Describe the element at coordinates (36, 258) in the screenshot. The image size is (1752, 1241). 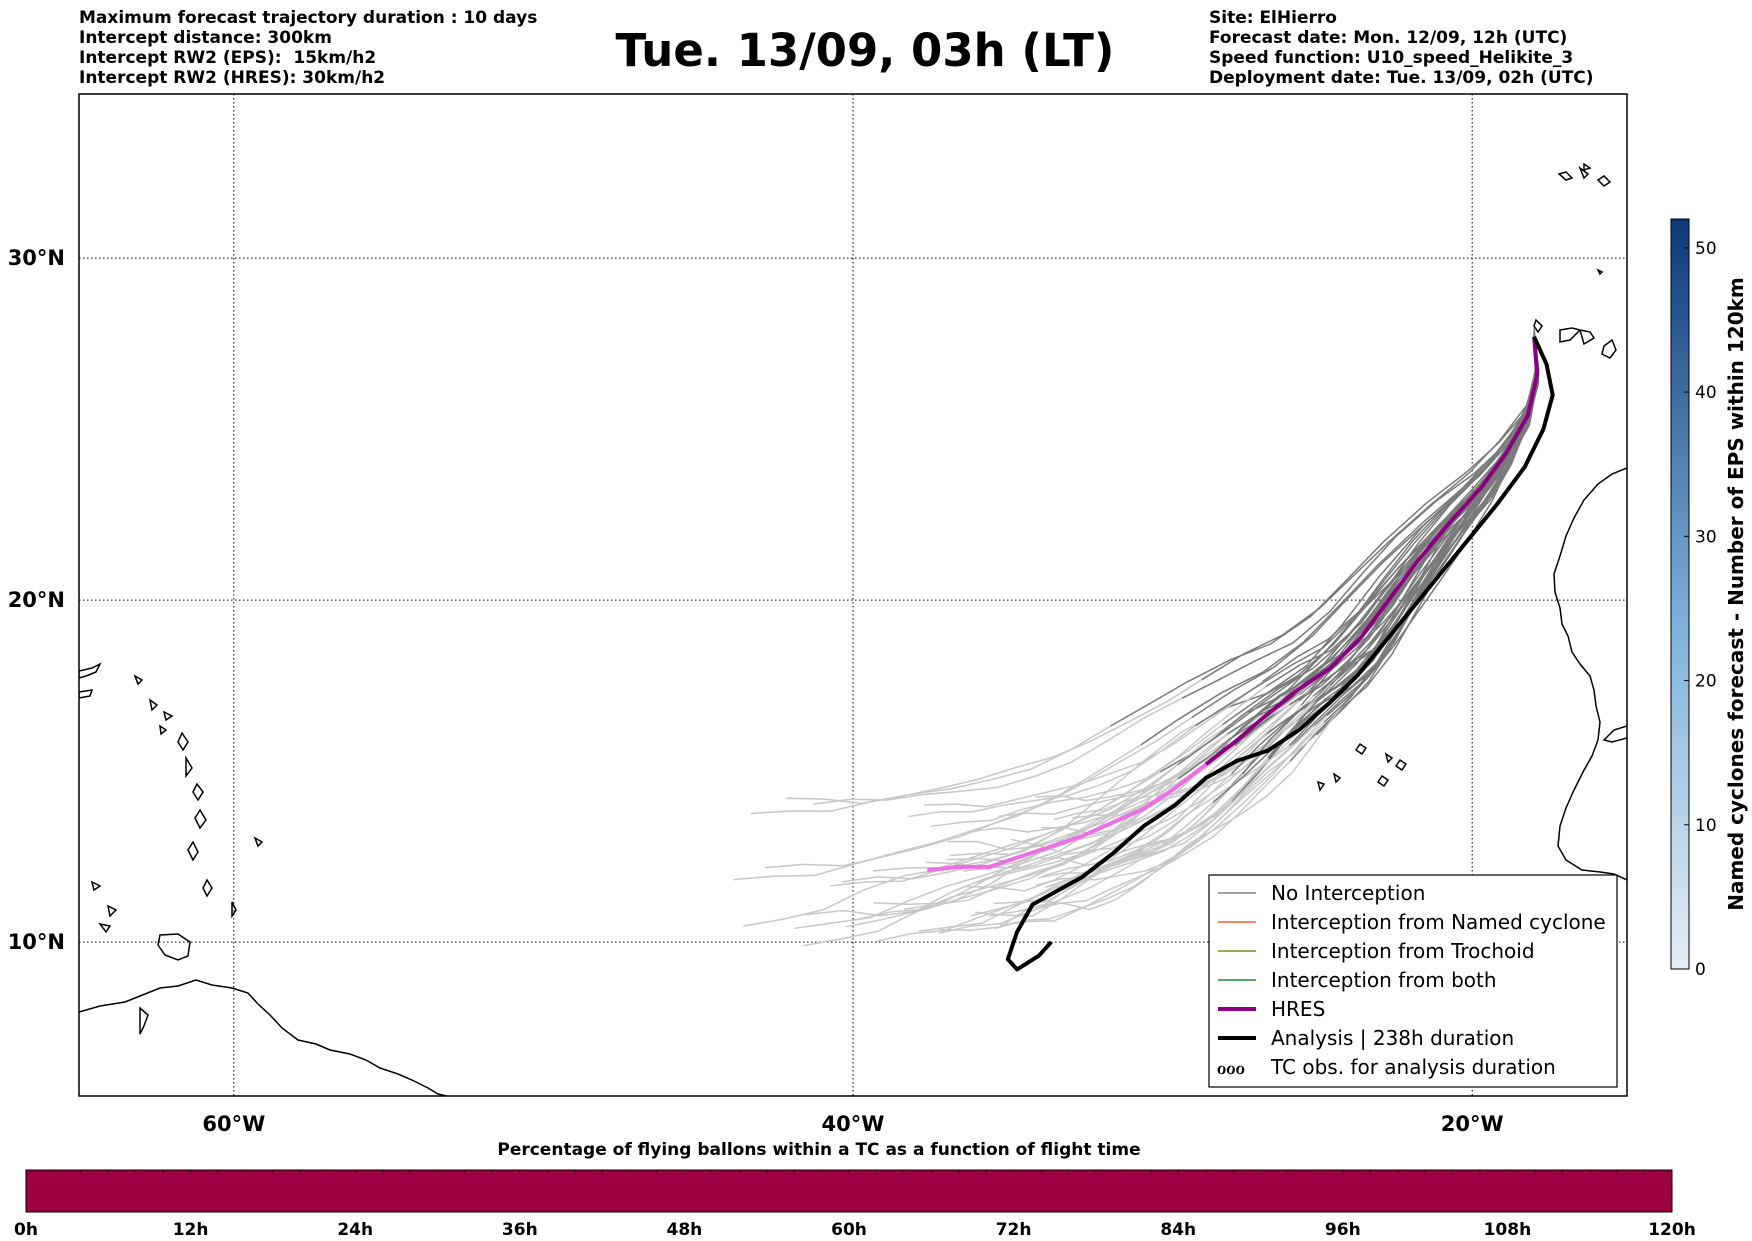
I see `lat-tick-label: 30°N` at that location.